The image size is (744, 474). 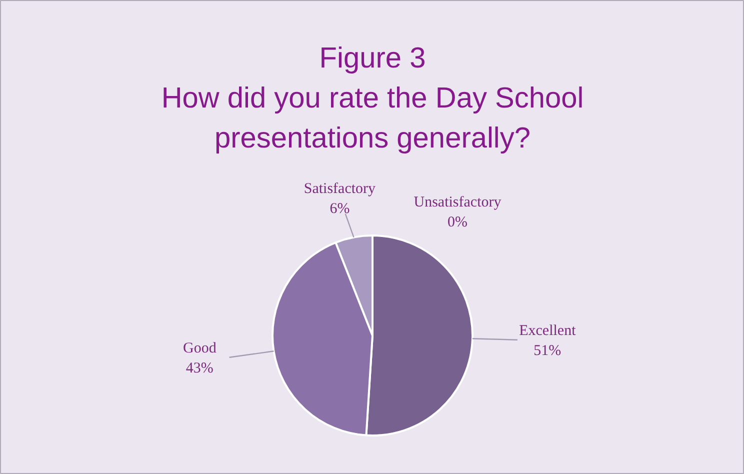 I want to click on chart-title: Figure 3, so click(x=372, y=58).